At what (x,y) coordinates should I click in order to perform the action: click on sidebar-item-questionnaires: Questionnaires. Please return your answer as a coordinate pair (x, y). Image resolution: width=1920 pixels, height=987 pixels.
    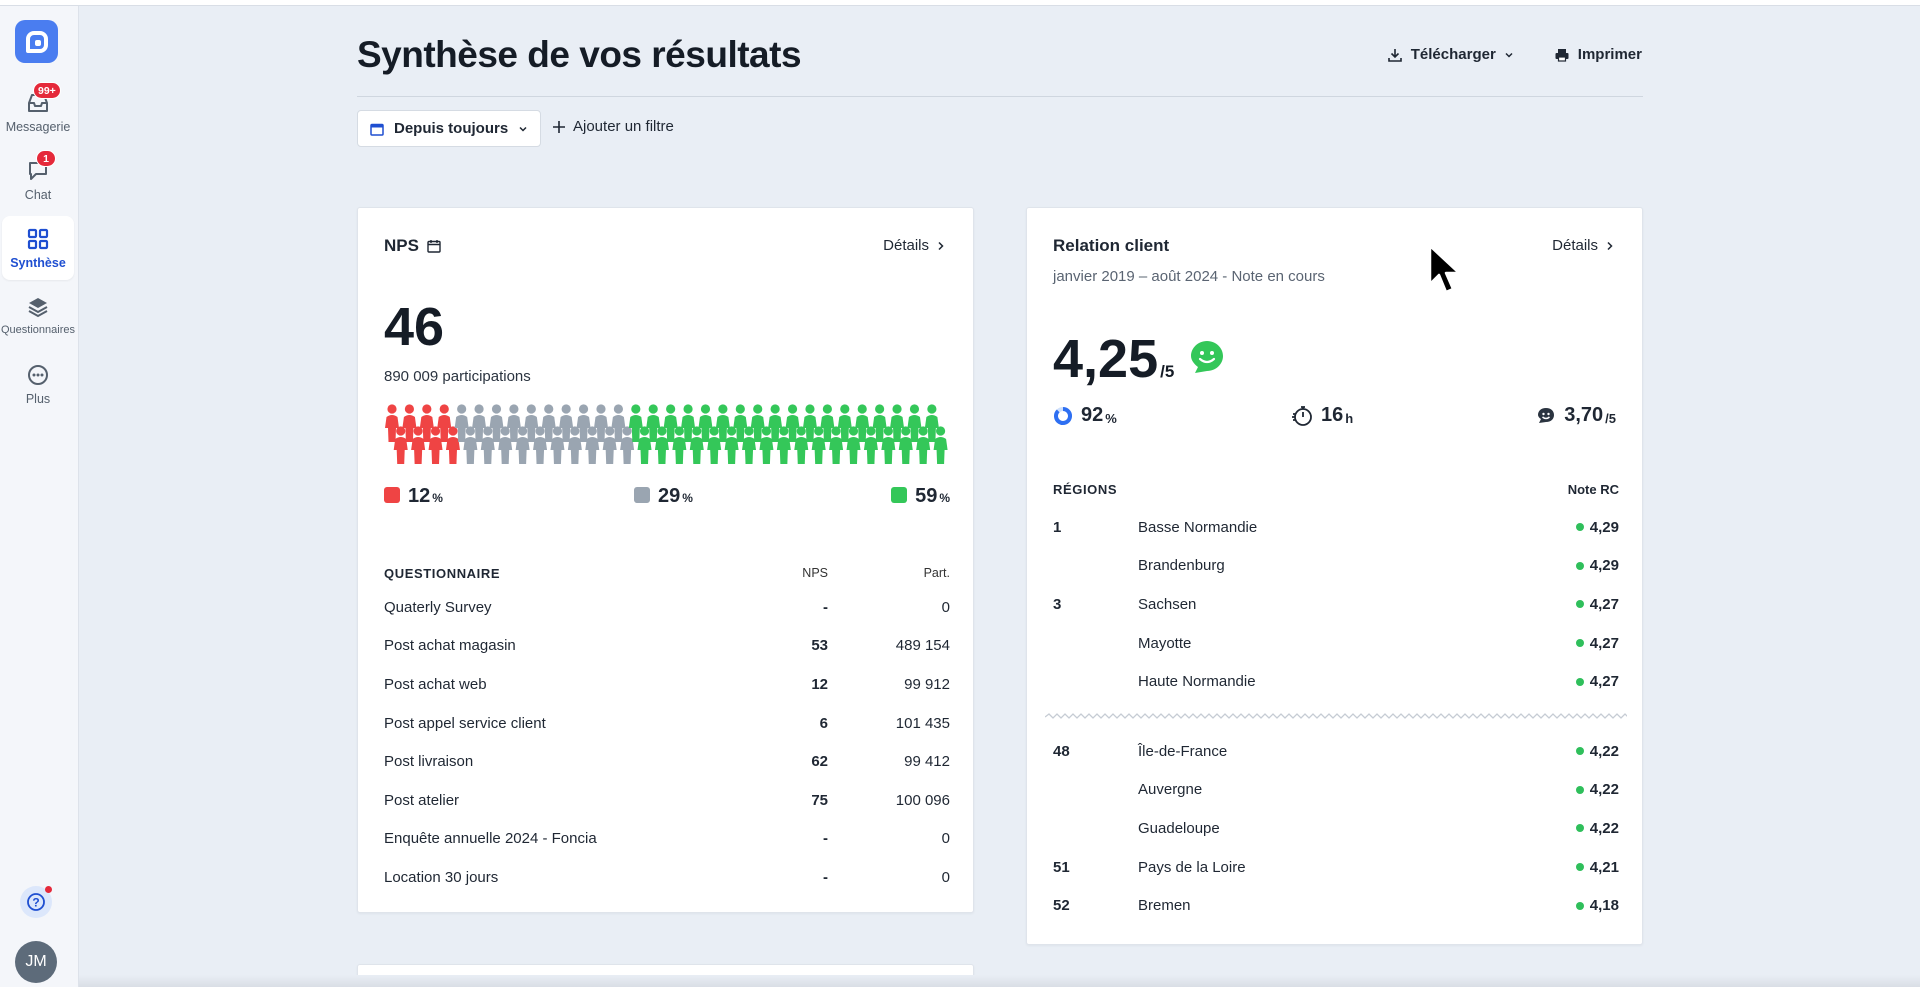
    Looking at the image, I should click on (38, 316).